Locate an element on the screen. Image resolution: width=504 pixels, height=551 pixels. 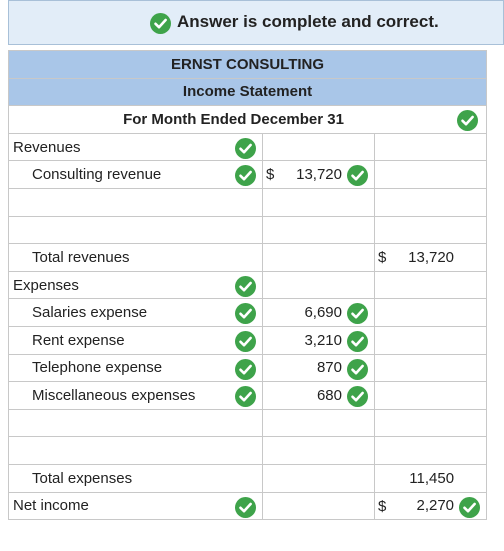
label-text: Revenues is located at coordinates (47, 147).